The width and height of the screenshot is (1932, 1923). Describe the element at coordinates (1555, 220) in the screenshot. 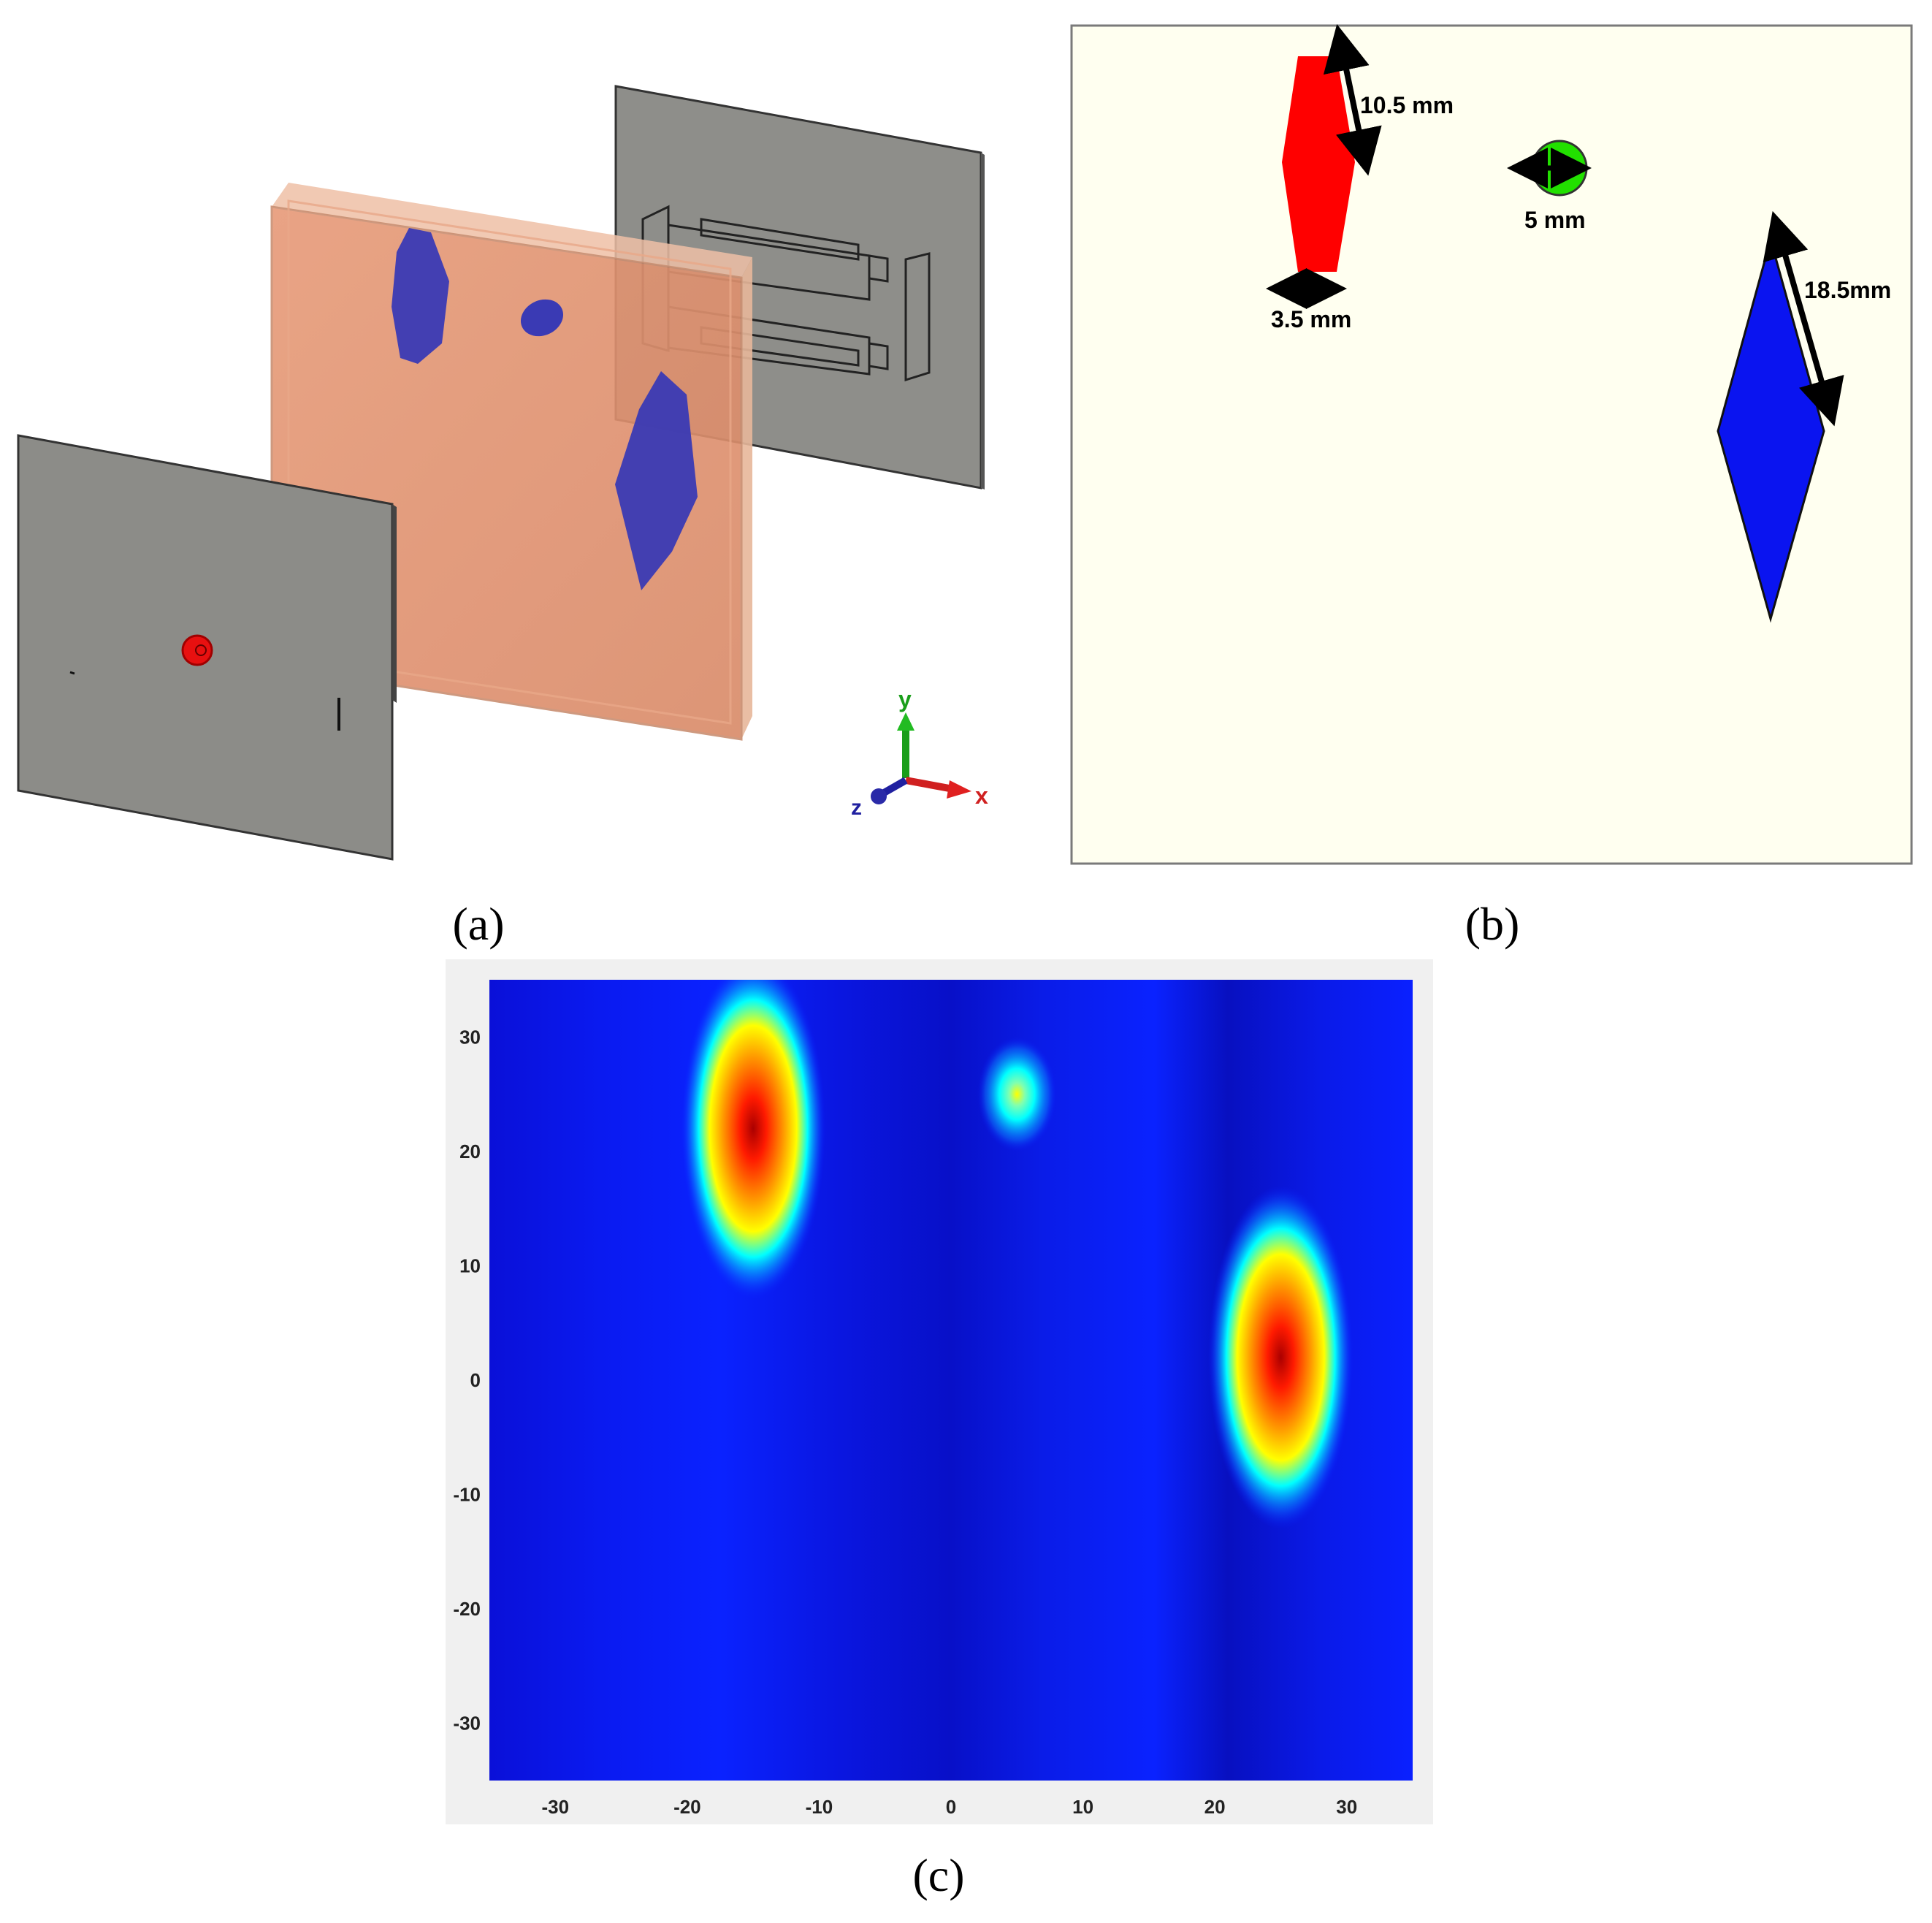

I see `green-diameter-label: 5 mm` at that location.